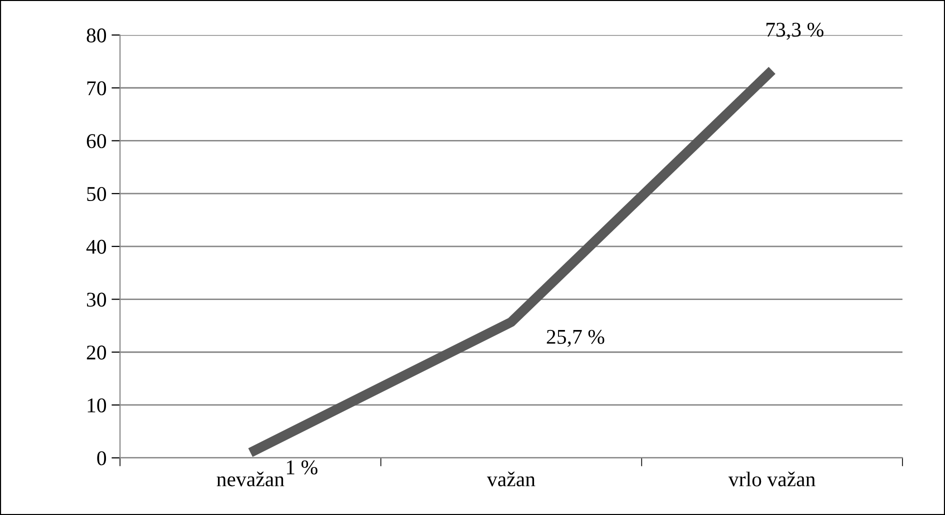 The image size is (945, 515). Describe the element at coordinates (772, 479) in the screenshot. I see `x-tick-label: vrlo važan` at that location.